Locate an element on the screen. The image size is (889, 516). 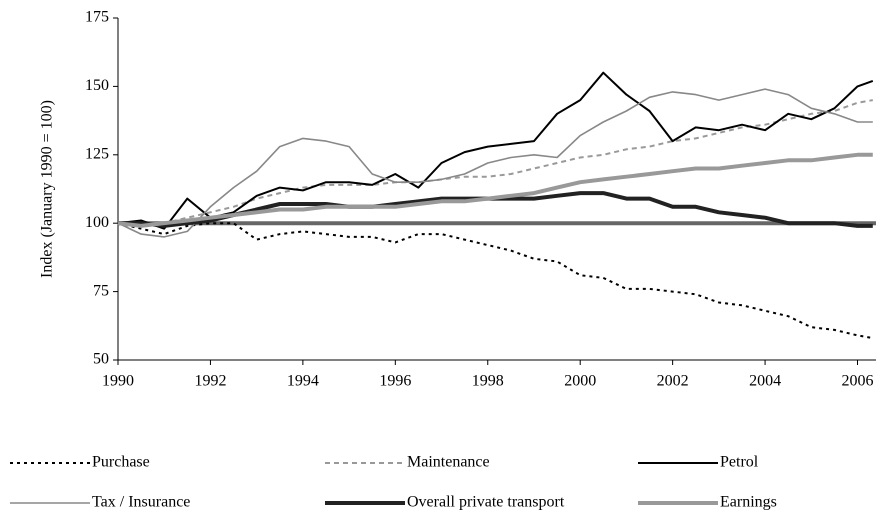
y-tick-label: 50 is located at coordinates (101, 359).